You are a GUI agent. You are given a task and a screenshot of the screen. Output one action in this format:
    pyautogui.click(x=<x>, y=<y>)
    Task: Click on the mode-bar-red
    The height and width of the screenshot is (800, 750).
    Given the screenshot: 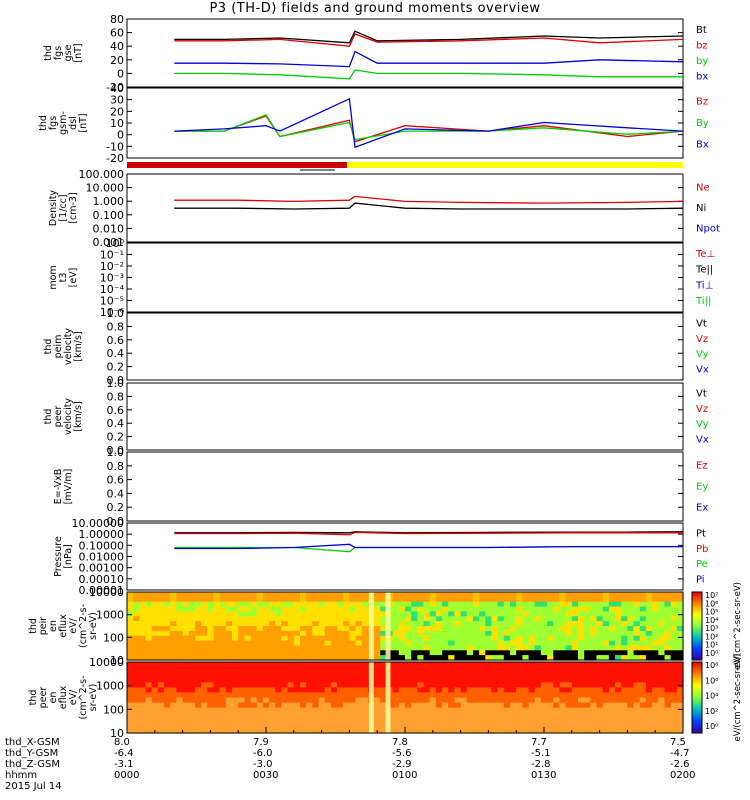 What is the action you would take?
    pyautogui.click(x=237, y=165)
    